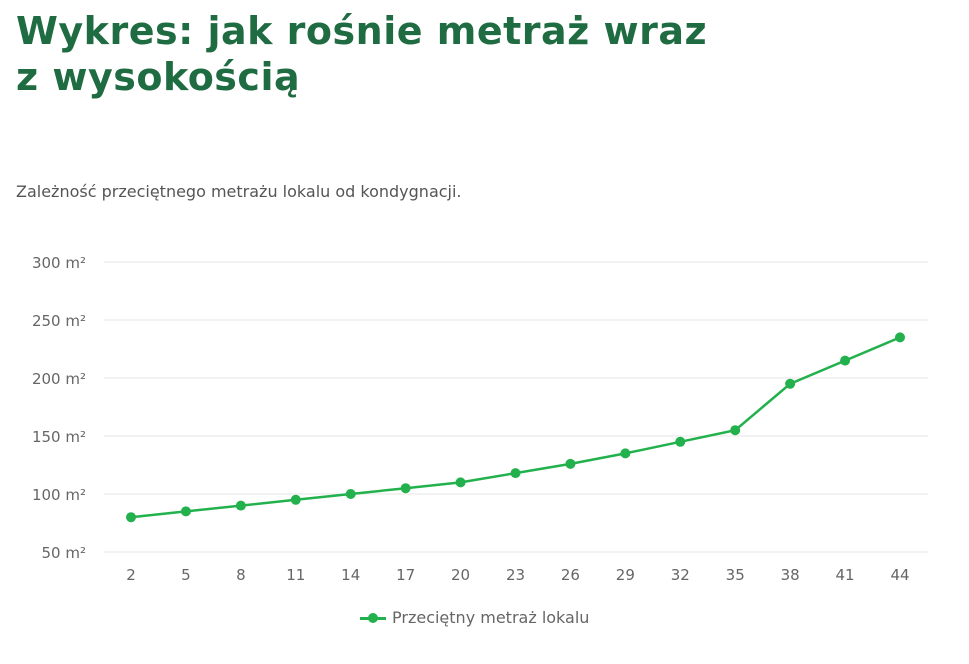 The width and height of the screenshot is (969, 664). Describe the element at coordinates (625, 575) in the screenshot. I see `x-tick-label: 29` at that location.